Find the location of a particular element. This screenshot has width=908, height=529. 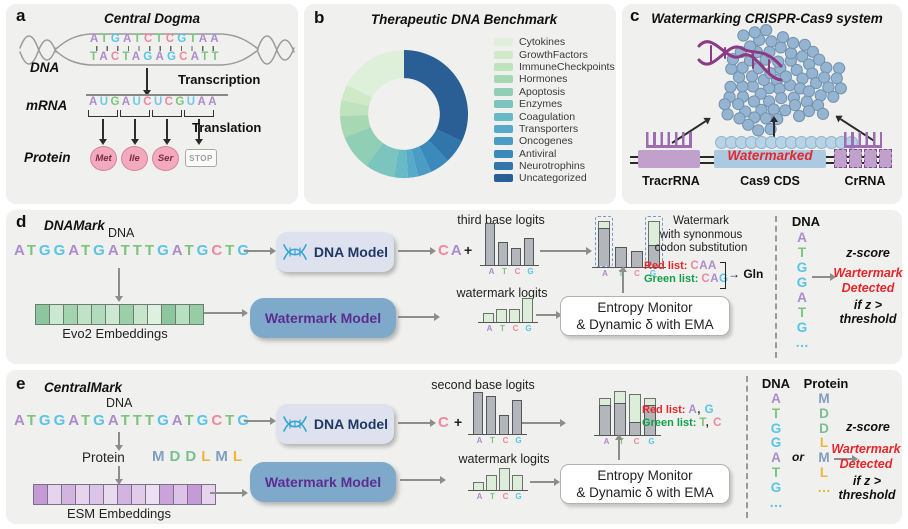

panel-d-title: DNAMark is located at coordinates (74, 225).